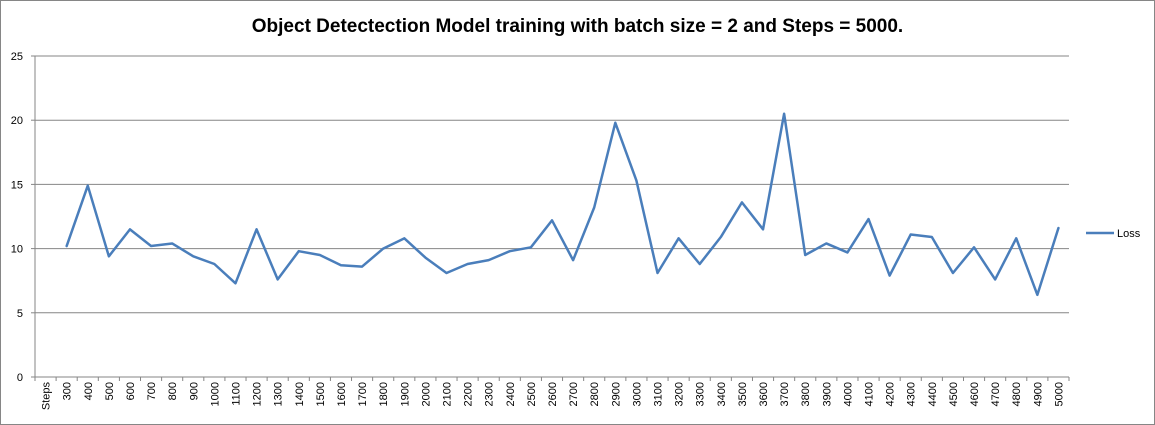  What do you see at coordinates (701, 394) in the screenshot?
I see `x-tick-label-3300: 3300` at bounding box center [701, 394].